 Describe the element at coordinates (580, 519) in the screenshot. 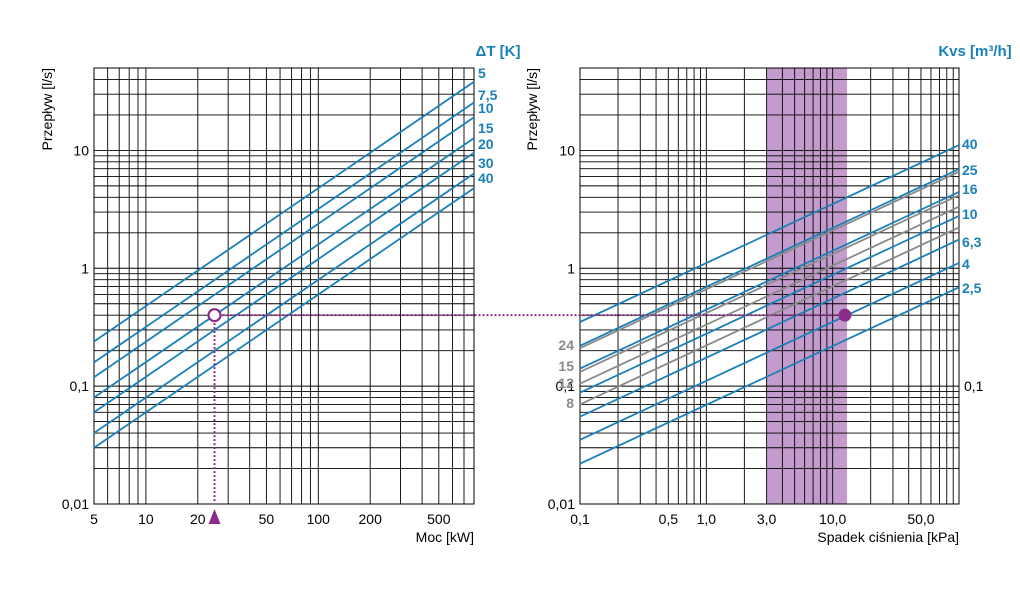

I see `right-x-tick-label: 0,1` at that location.